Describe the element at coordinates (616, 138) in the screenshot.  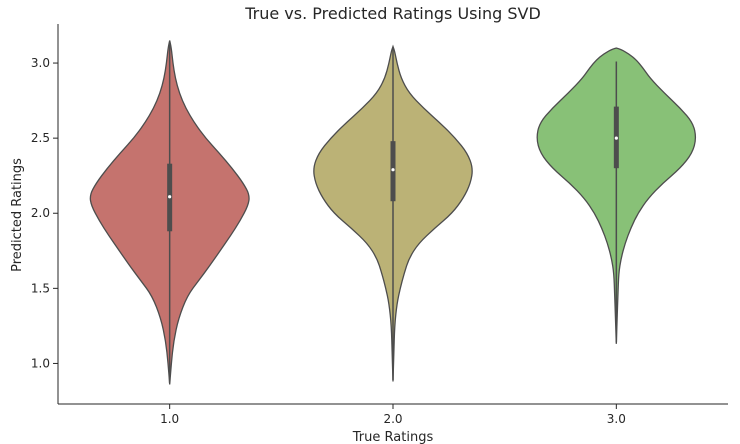
I see `violin-median-3.0` at that location.